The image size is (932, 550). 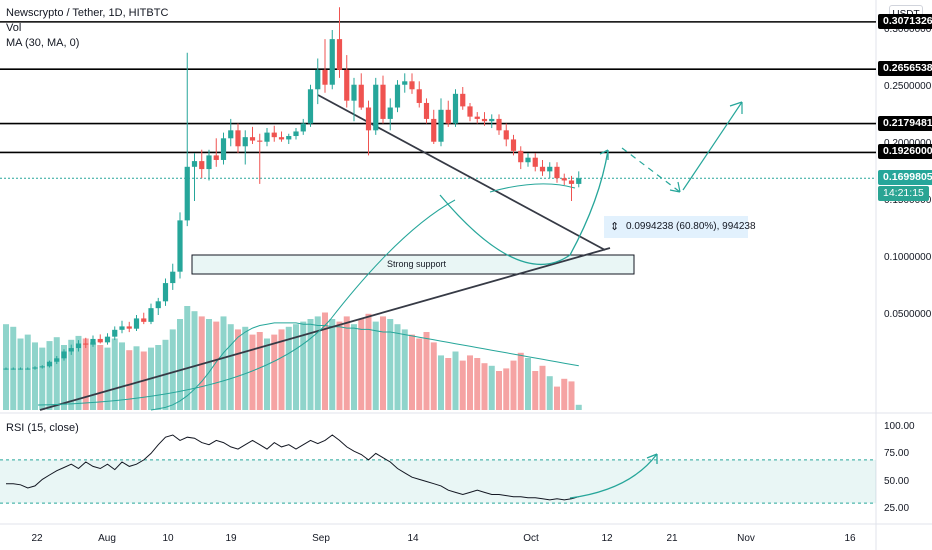 What do you see at coordinates (899, 427) in the screenshot?
I see `rsi-tick-label: 100.00` at bounding box center [899, 427].